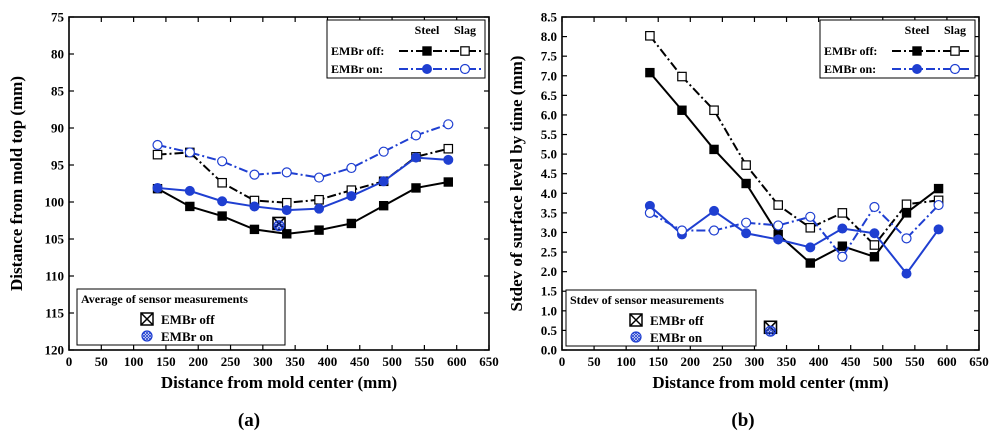 The image size is (994, 440). What do you see at coordinates (198, 361) in the screenshot?
I see `x-tick-label: 200` at bounding box center [198, 361].